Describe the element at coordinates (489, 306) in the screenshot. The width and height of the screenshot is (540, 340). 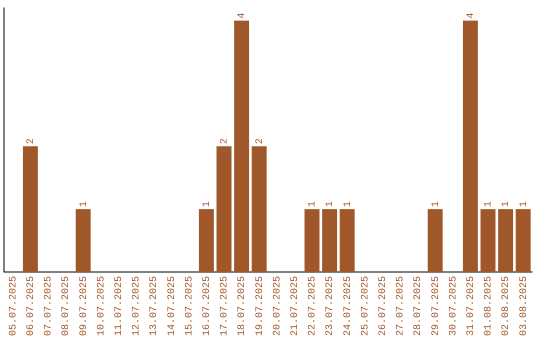
I see `x-tick-label: 01.08.2025` at that location.